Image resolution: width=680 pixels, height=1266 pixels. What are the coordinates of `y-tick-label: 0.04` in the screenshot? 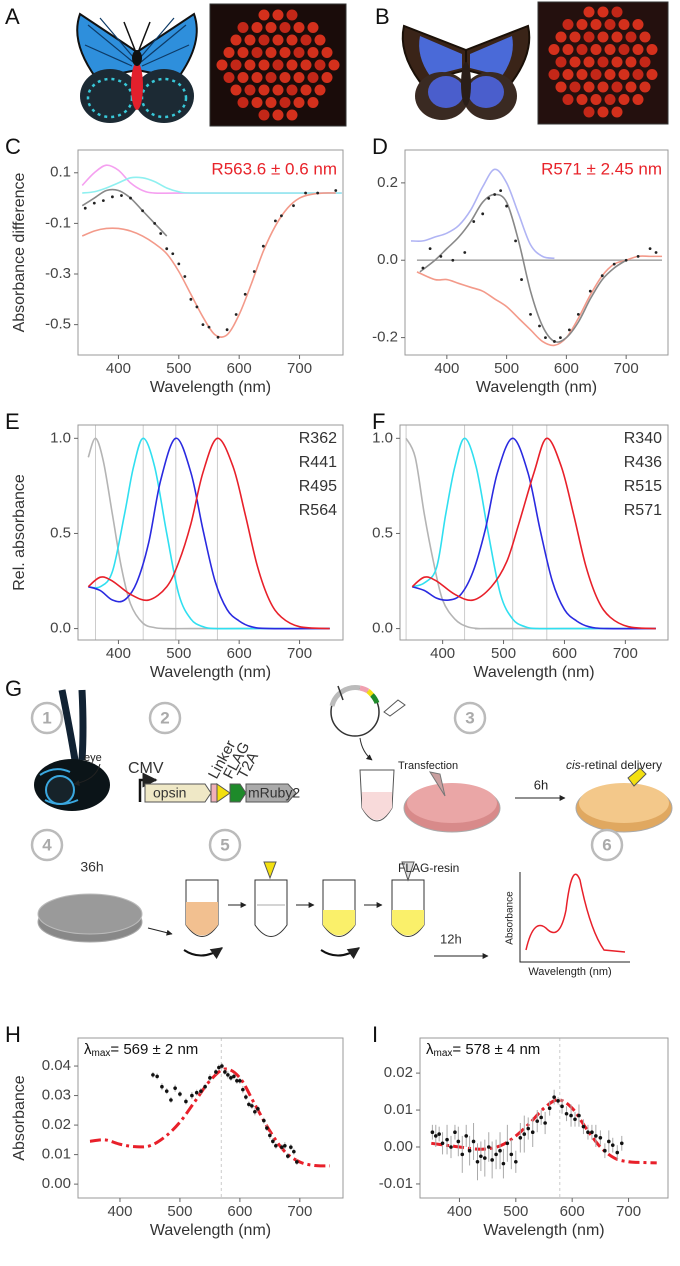 It's located at (56, 1065).